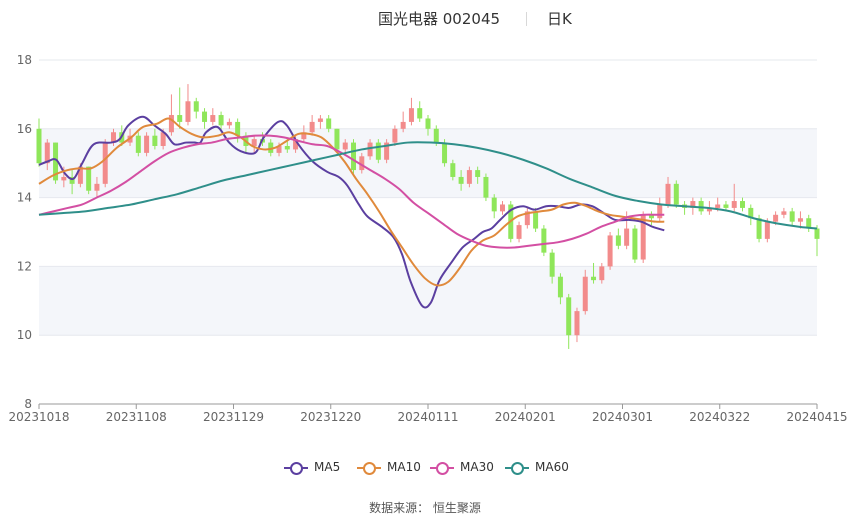 Image resolution: width=850 pixels, height=516 pixels. Describe the element at coordinates (24, 60) in the screenshot. I see `y-tick-label: 18` at that location.